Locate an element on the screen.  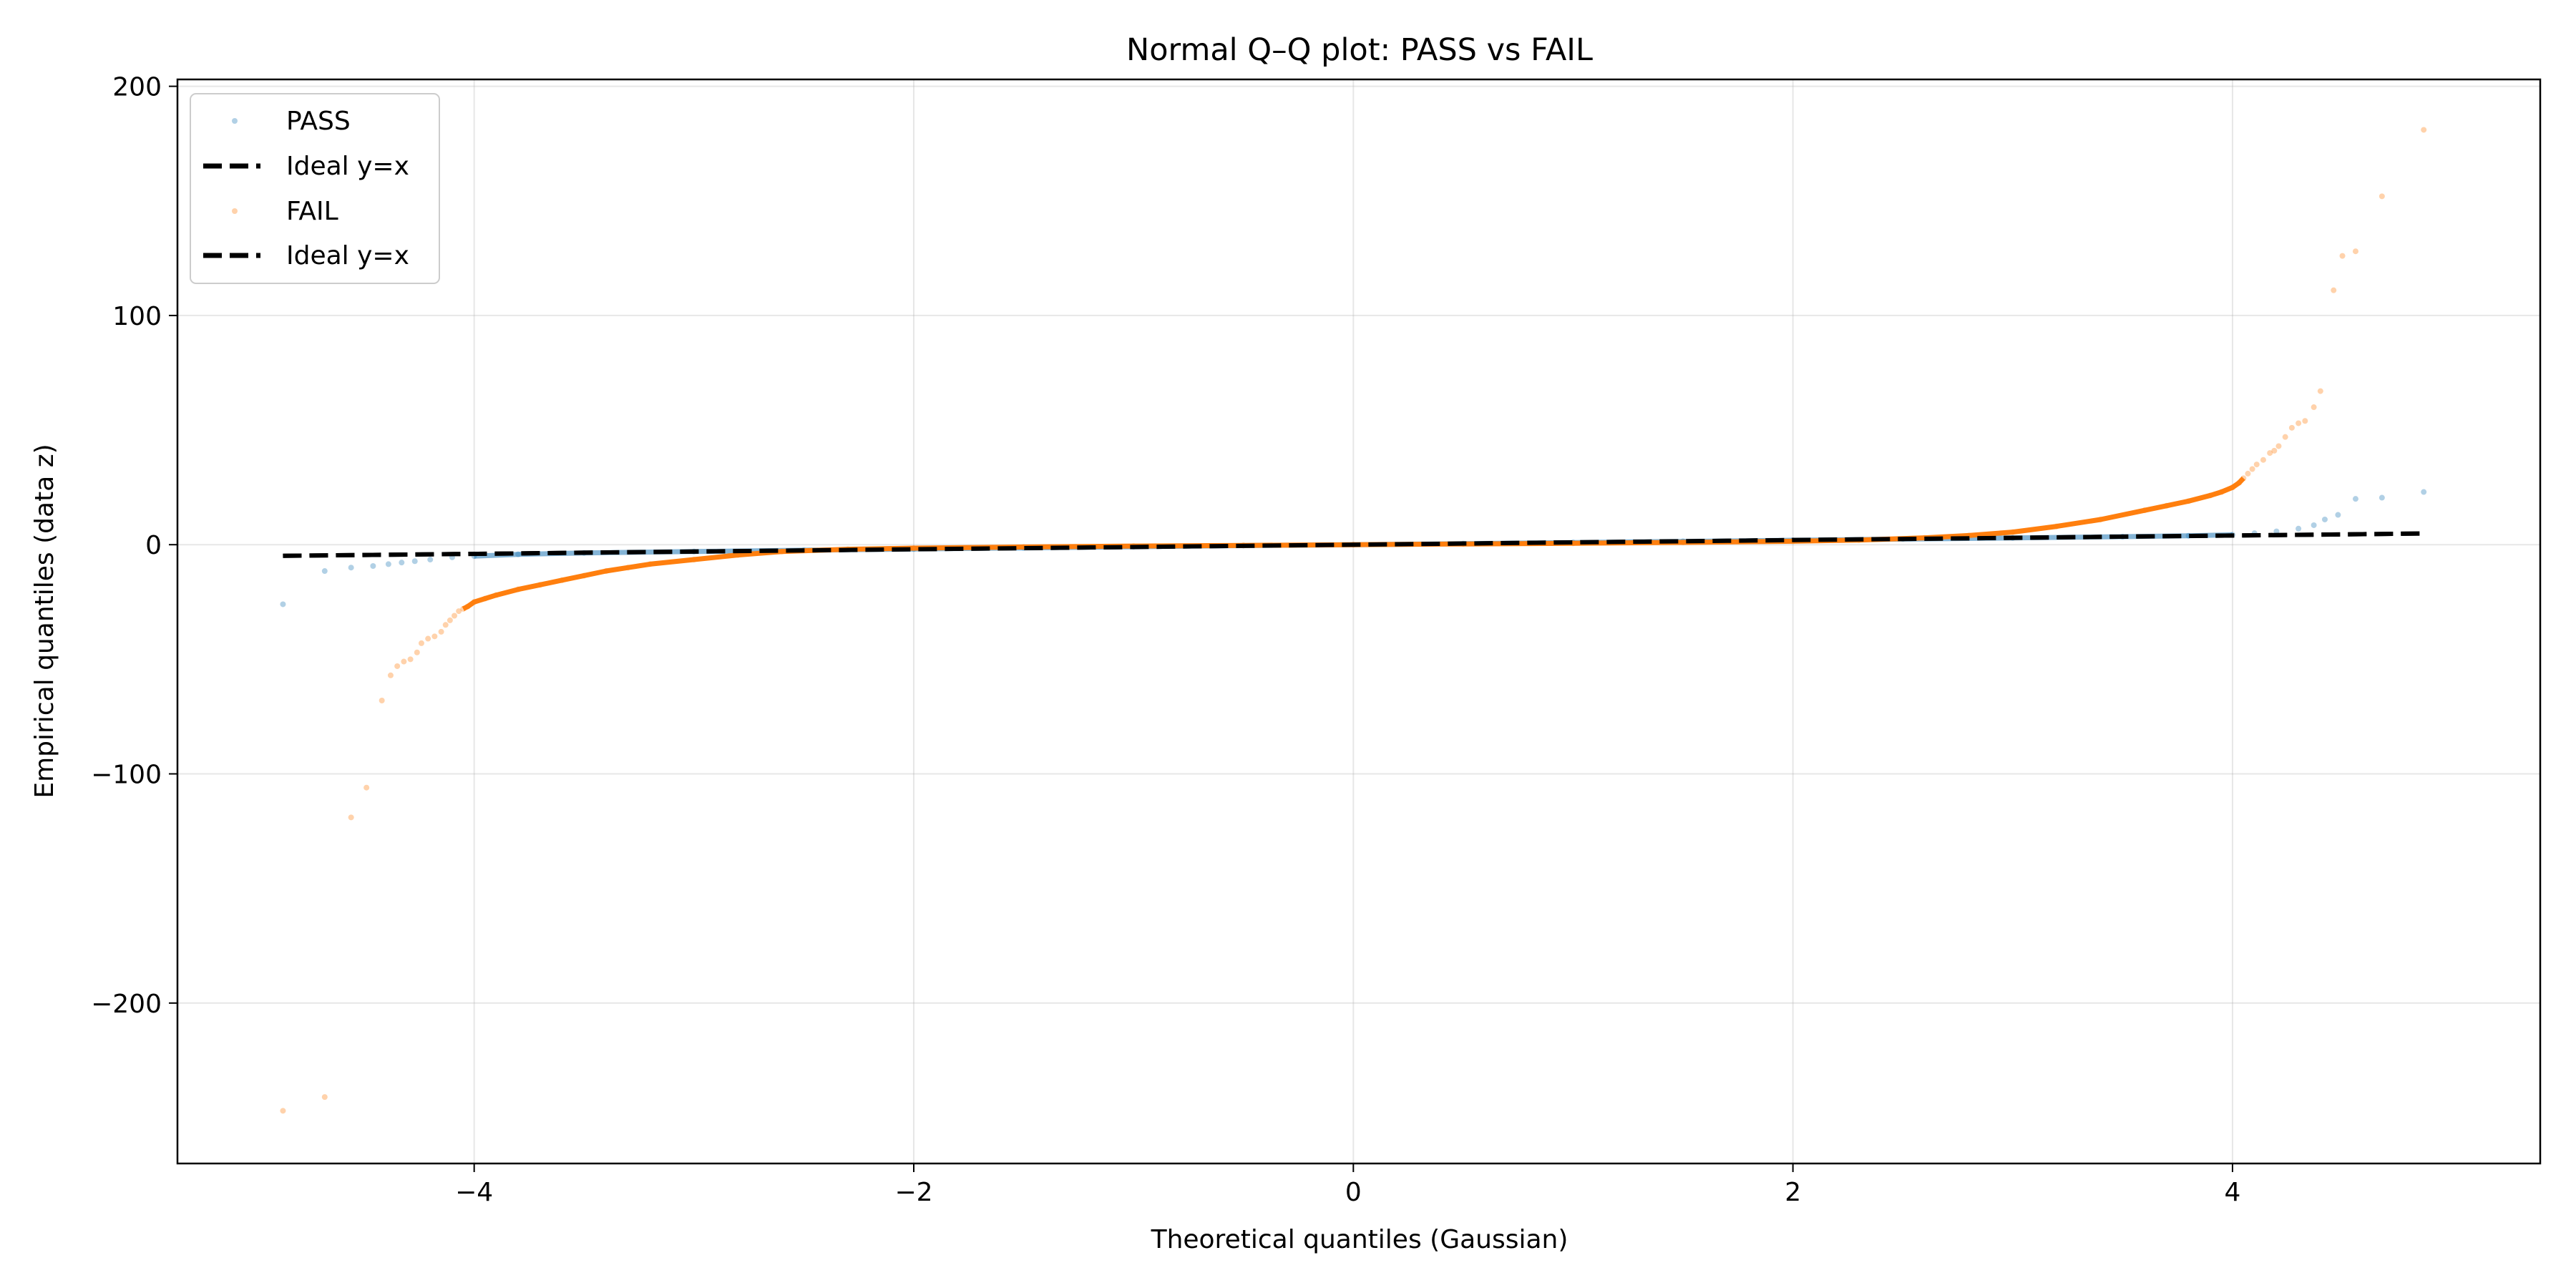
legend-marker-pass is located at coordinates (235, 121).